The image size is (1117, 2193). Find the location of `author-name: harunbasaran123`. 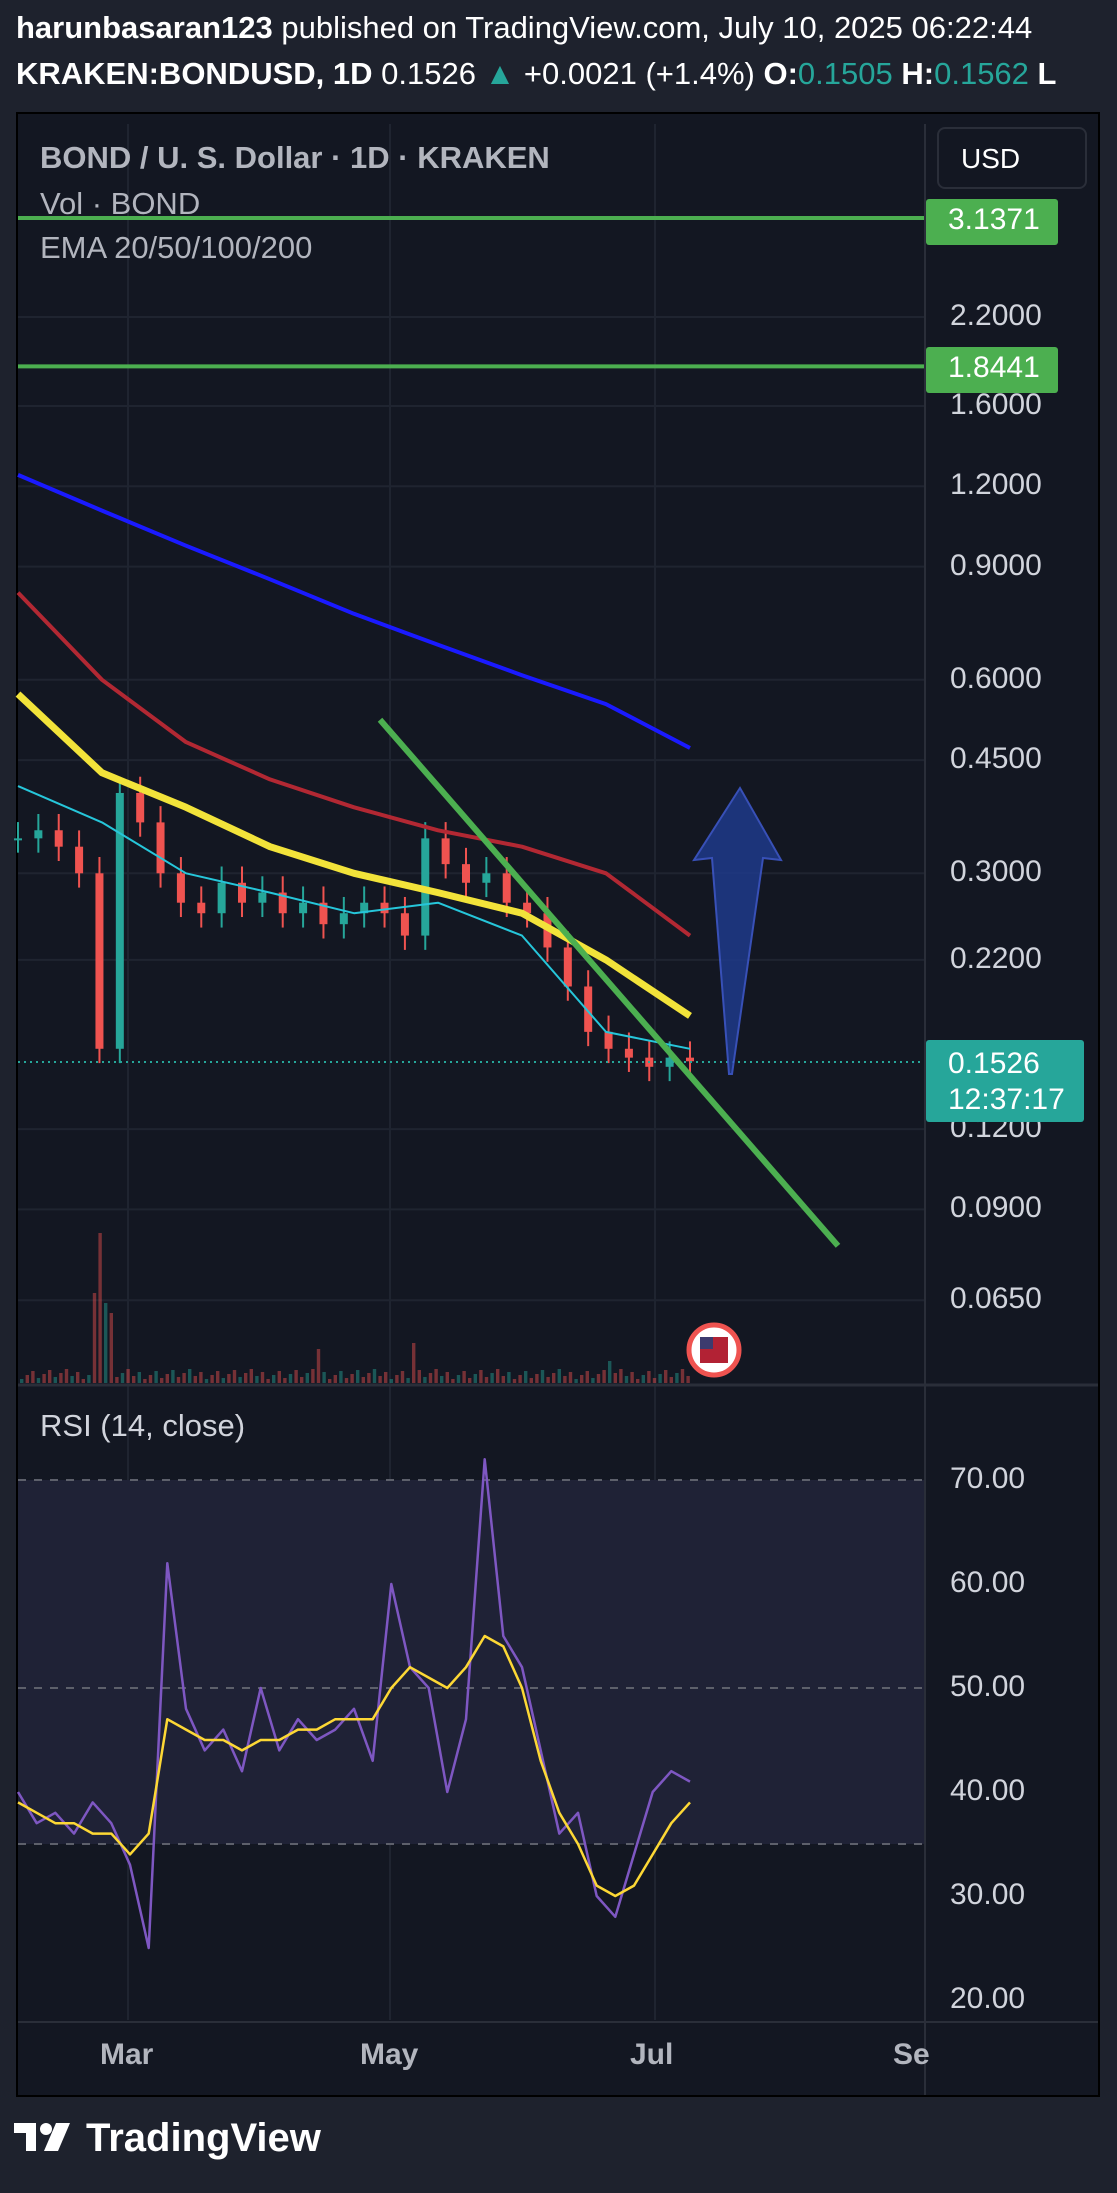

author-name: harunbasaran123 is located at coordinates (144, 27).